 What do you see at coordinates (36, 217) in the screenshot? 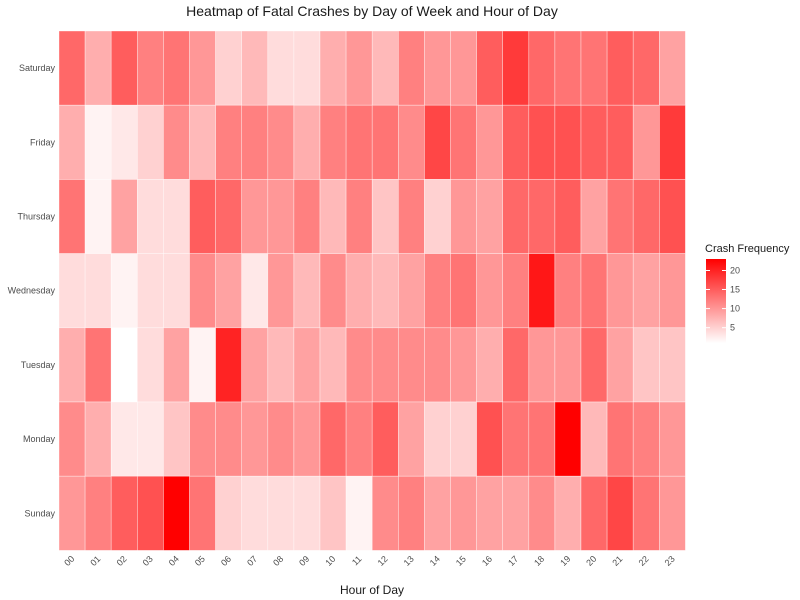
I see `y-tick-label: Thursday` at bounding box center [36, 217].